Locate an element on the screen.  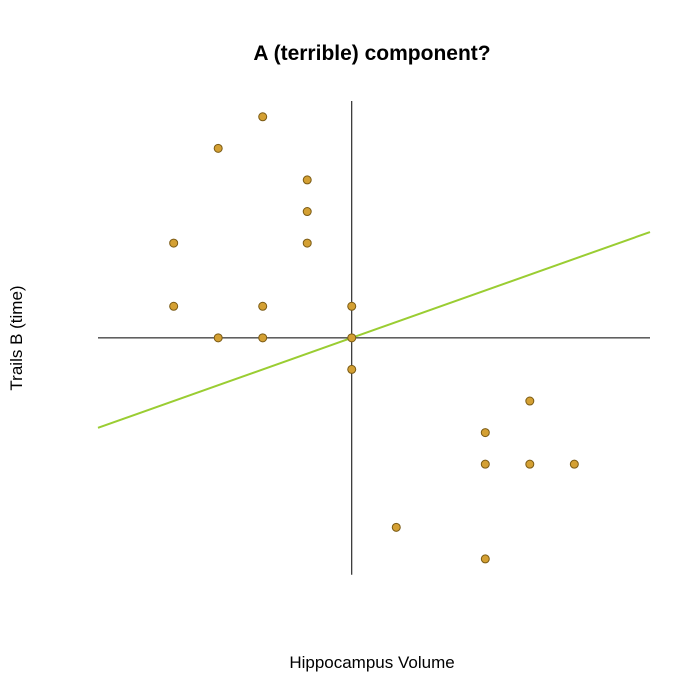
x-axis-label: Hippocampus Volume is located at coordinates (371, 662).